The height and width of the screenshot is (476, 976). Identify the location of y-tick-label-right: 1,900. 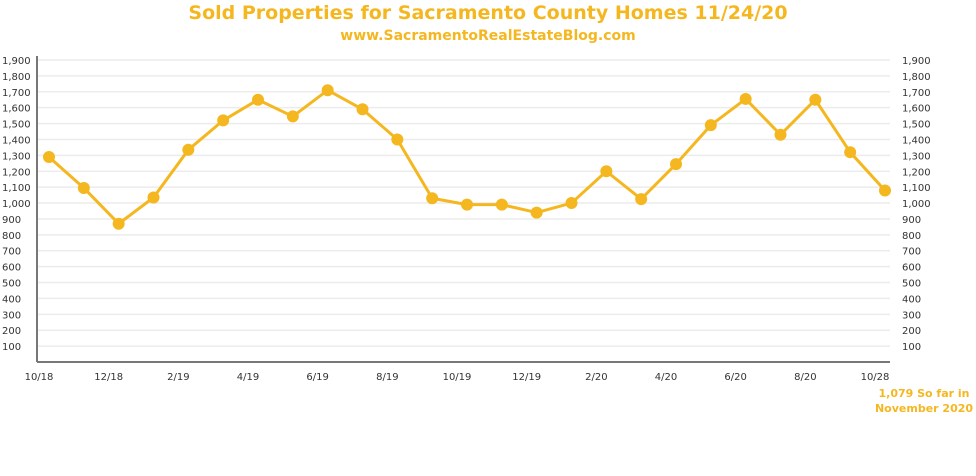
(916, 61).